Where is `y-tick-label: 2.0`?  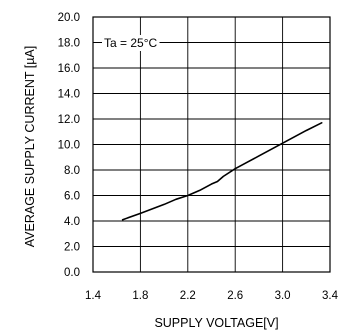
y-tick-label: 2.0 is located at coordinates (72, 248).